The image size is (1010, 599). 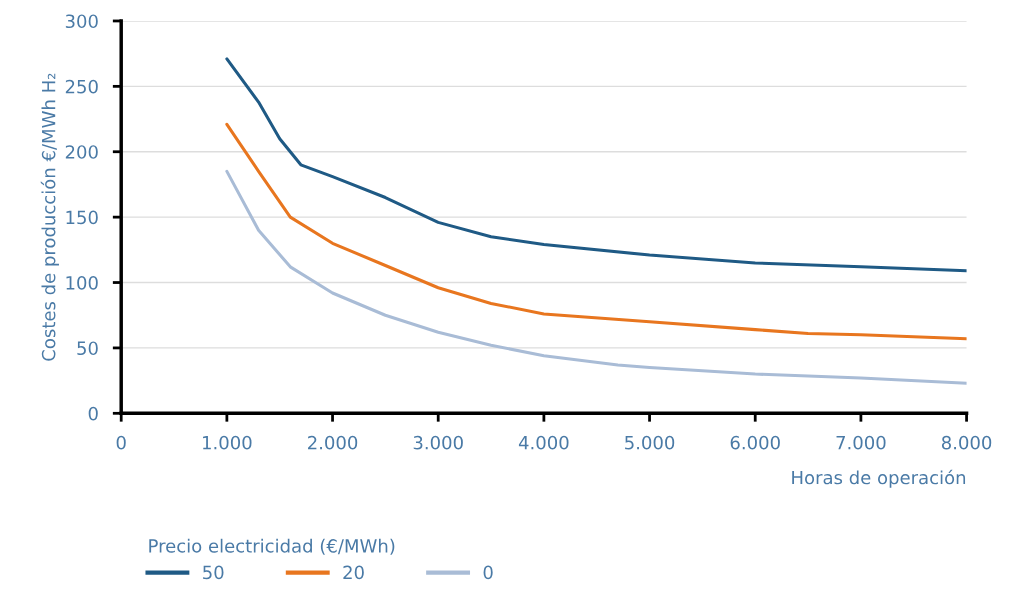 I want to click on x-tick-label: 4.000, so click(x=543, y=442).